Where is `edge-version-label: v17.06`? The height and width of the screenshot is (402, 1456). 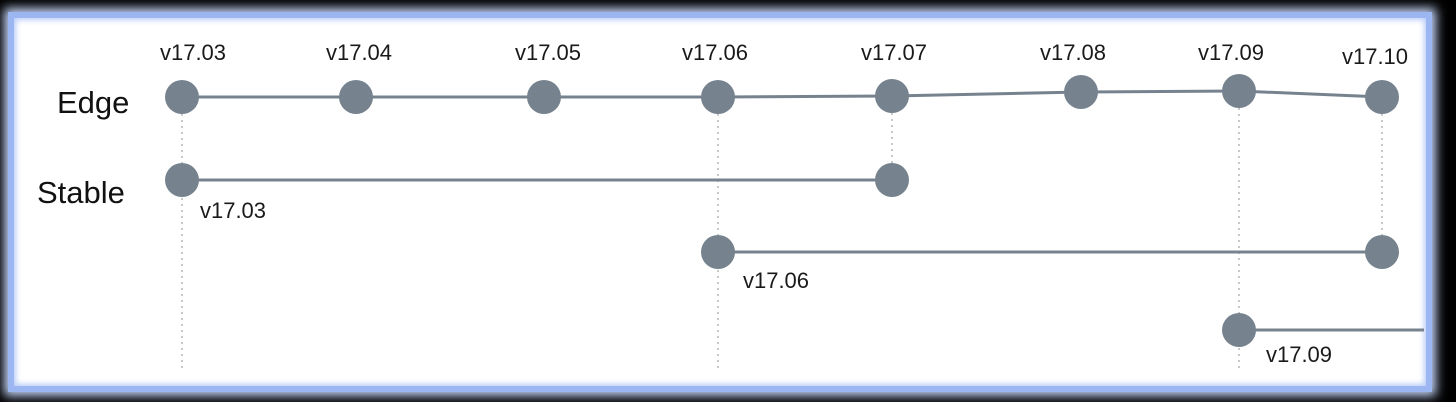
edge-version-label: v17.06 is located at coordinates (715, 52).